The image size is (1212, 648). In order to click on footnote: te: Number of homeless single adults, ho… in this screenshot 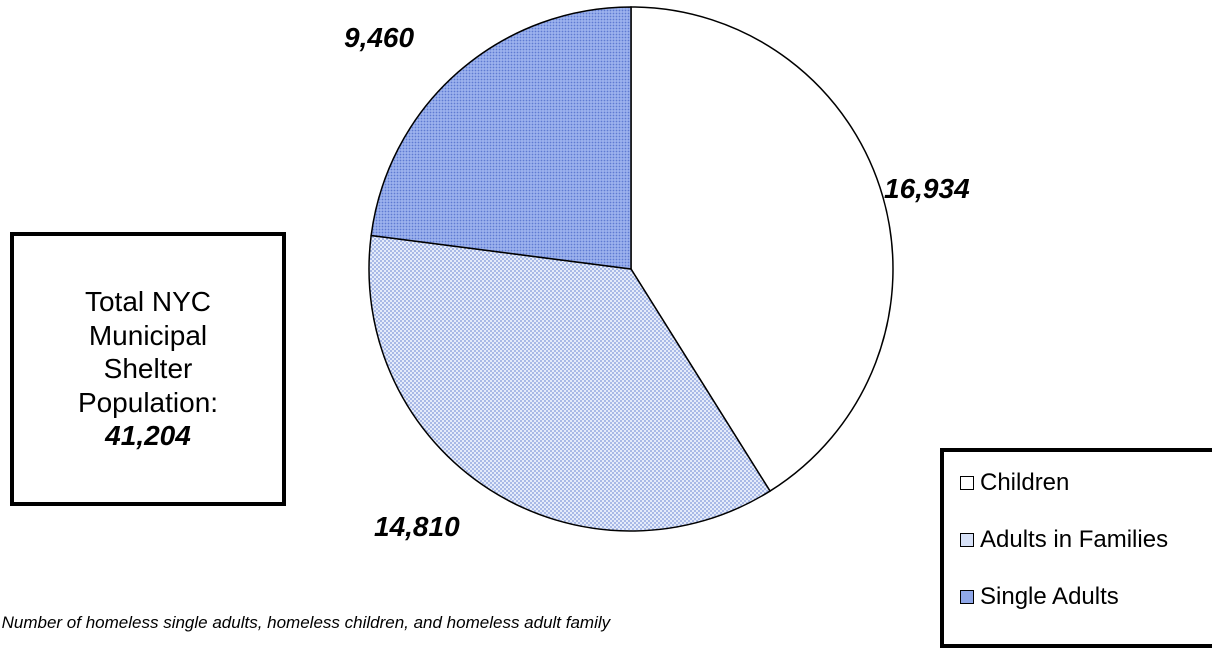, I will do `click(305, 622)`.